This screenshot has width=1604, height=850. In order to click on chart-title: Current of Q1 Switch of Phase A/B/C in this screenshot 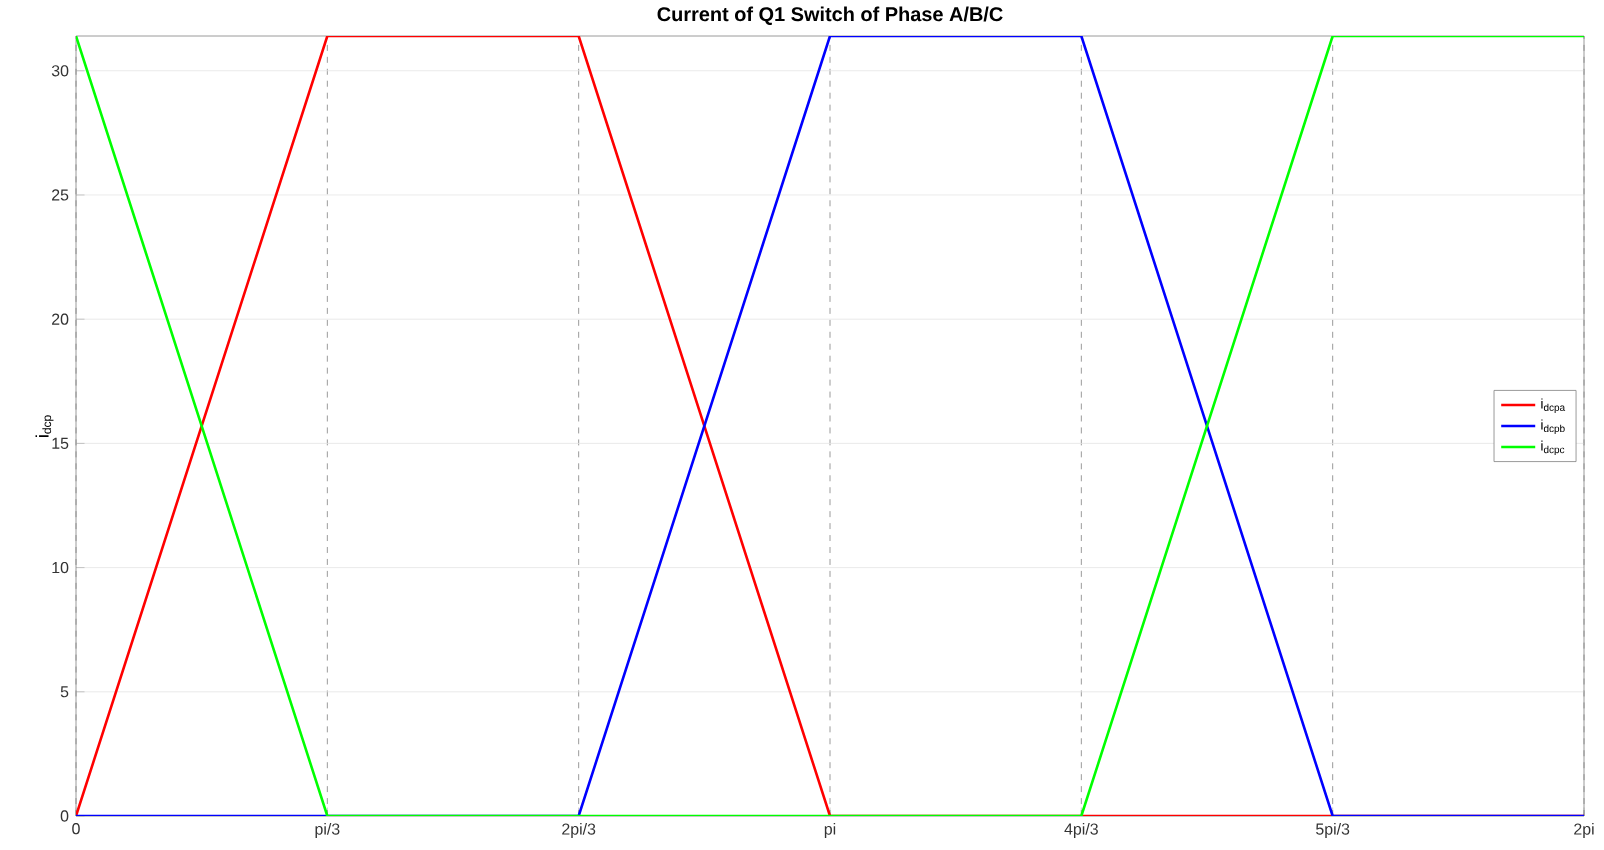, I will do `click(830, 15)`.